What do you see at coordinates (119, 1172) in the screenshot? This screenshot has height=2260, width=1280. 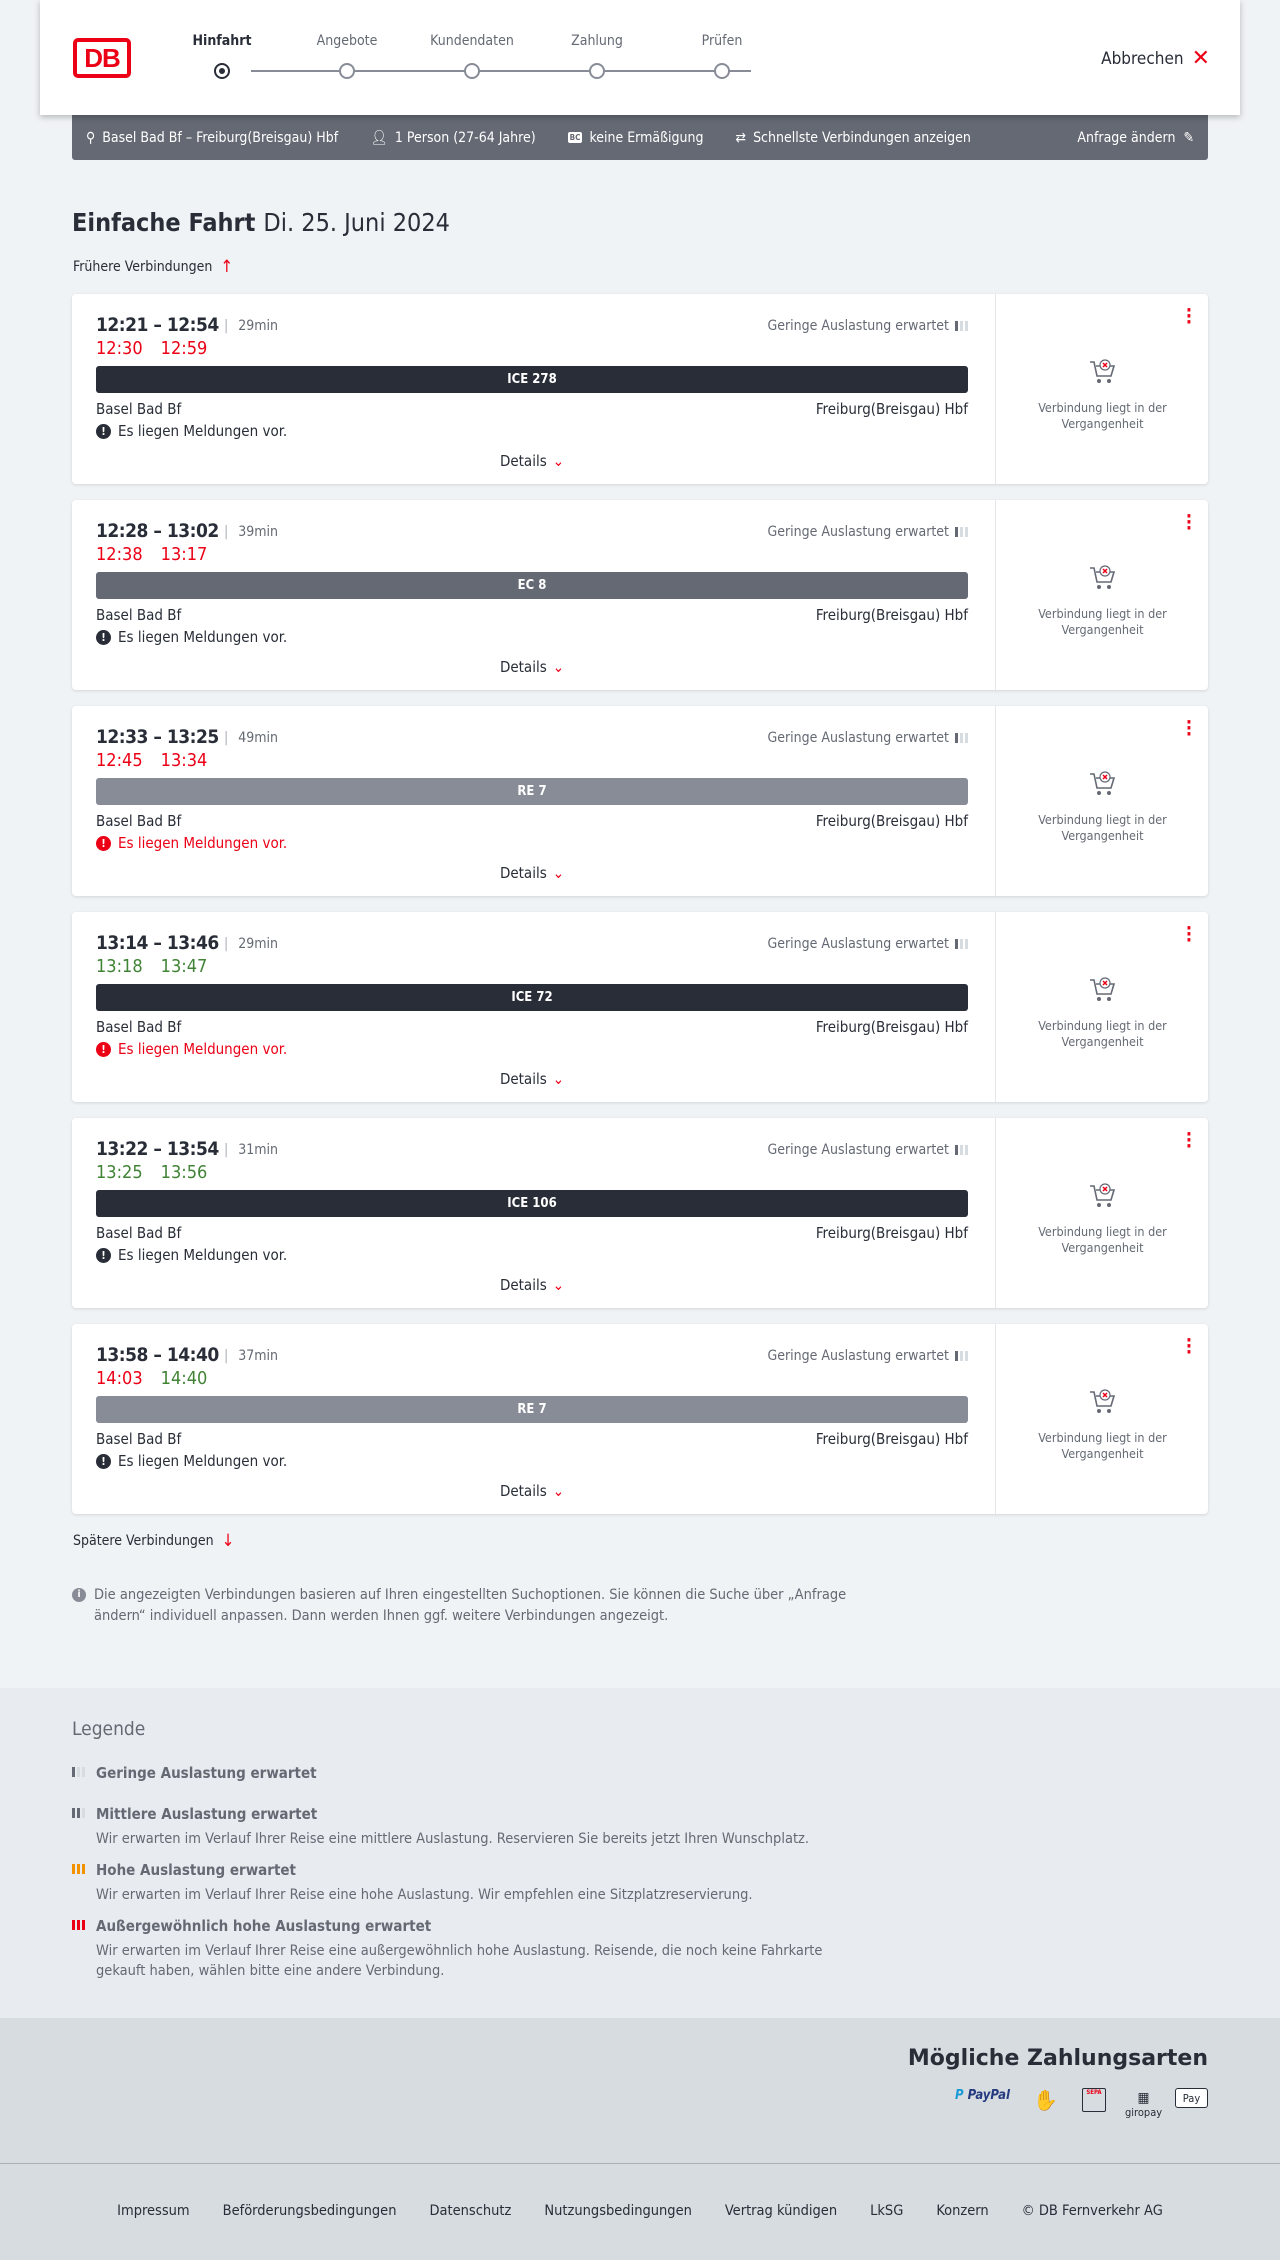 I see `realtime-departure: 13:25` at bounding box center [119, 1172].